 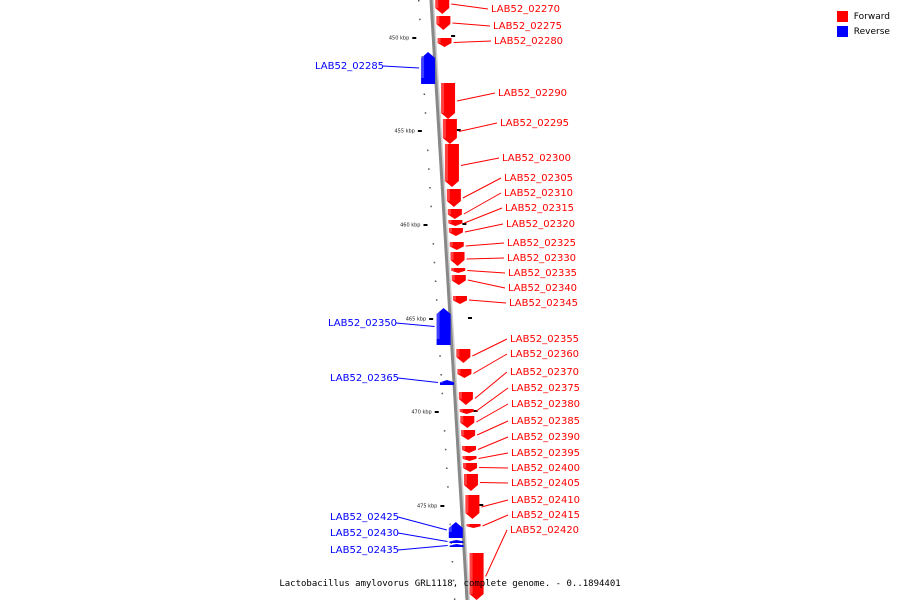 I want to click on legend: Forward Reverse, so click(x=863, y=24).